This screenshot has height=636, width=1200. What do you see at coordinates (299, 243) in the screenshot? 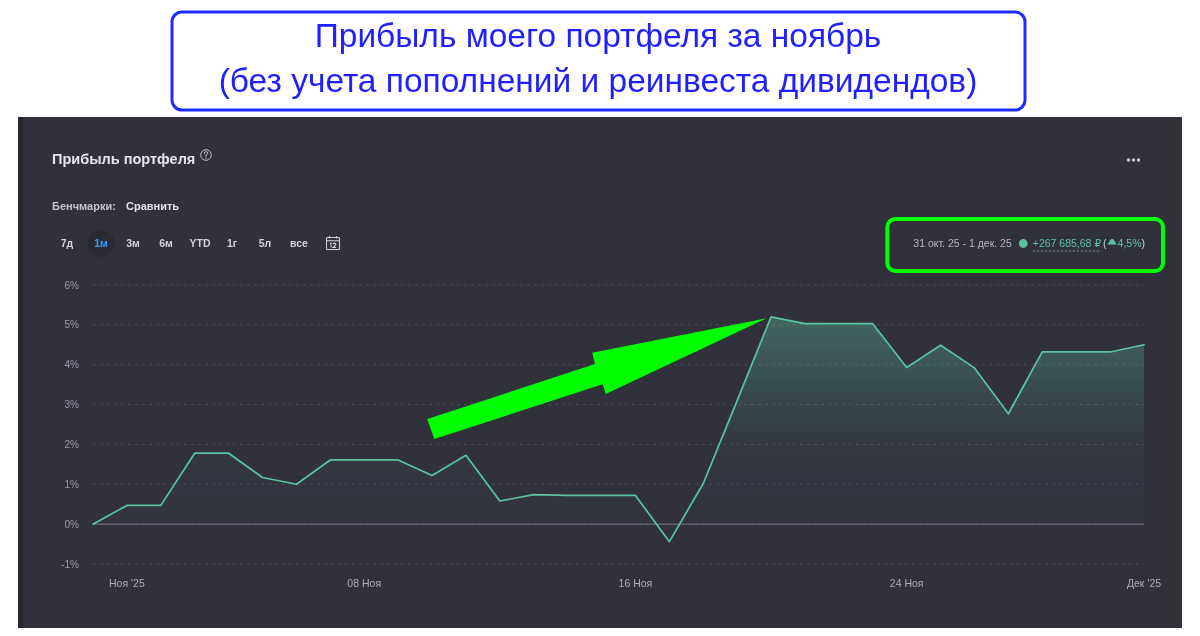
I see `text: все` at bounding box center [299, 243].